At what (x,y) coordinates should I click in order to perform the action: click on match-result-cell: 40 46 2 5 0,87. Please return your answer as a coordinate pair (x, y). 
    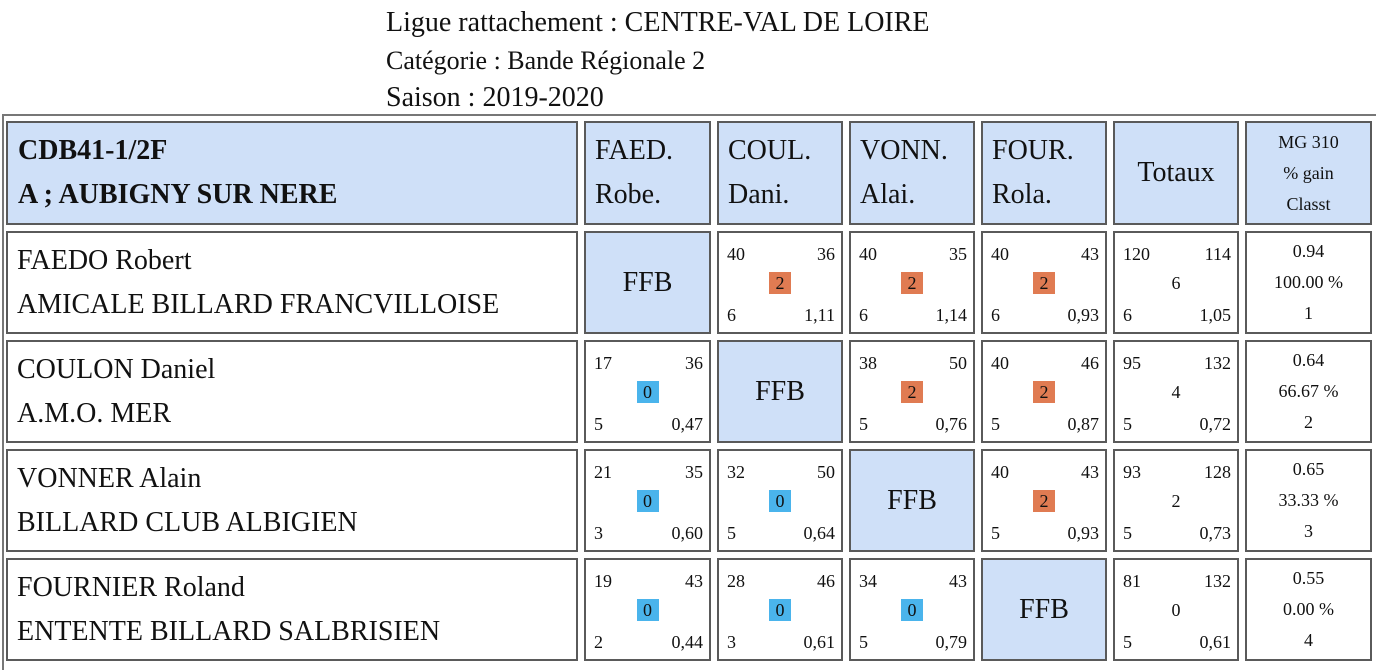
    Looking at the image, I should click on (1044, 391).